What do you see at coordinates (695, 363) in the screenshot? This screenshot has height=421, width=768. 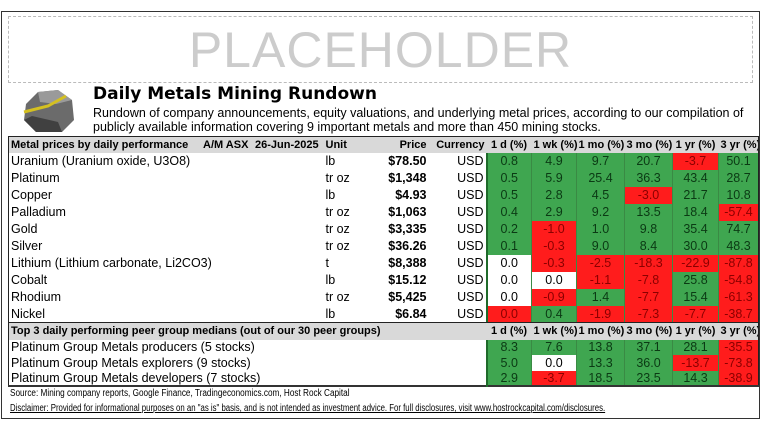 I see `pct-change-cell: -13.7` at bounding box center [695, 363].